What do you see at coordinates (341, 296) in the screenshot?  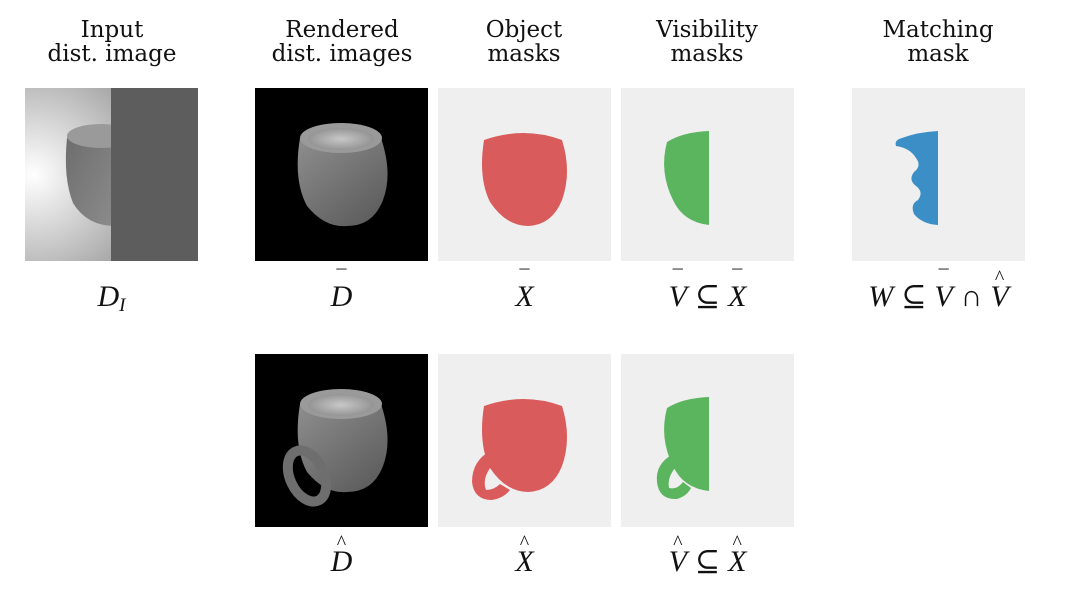 I see `label-d-bar-base: D` at bounding box center [341, 296].